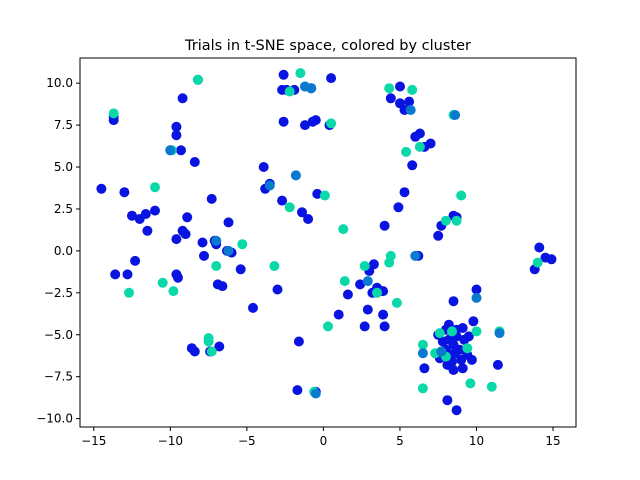 This screenshot has height=480, width=640. What do you see at coordinates (54, 419) in the screenshot?
I see `y-tick-label: −10.0` at bounding box center [54, 419].